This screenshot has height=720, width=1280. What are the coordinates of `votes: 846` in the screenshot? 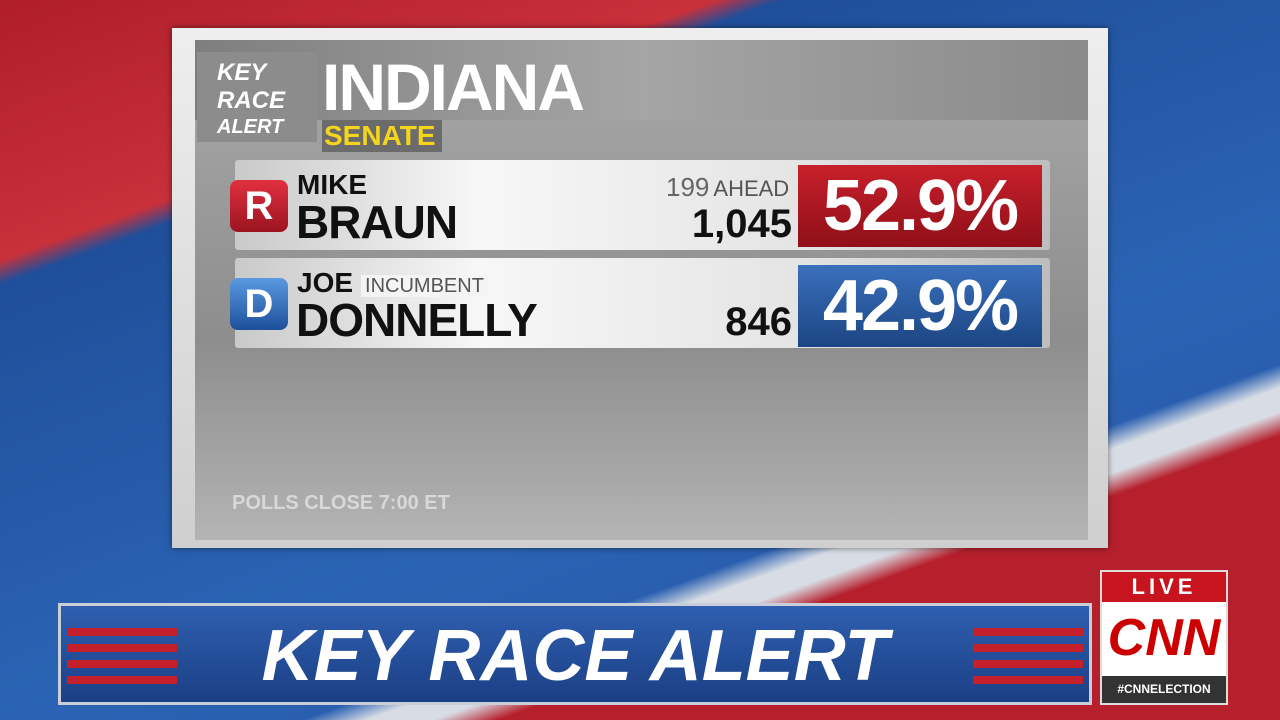 It's located at (758, 322).